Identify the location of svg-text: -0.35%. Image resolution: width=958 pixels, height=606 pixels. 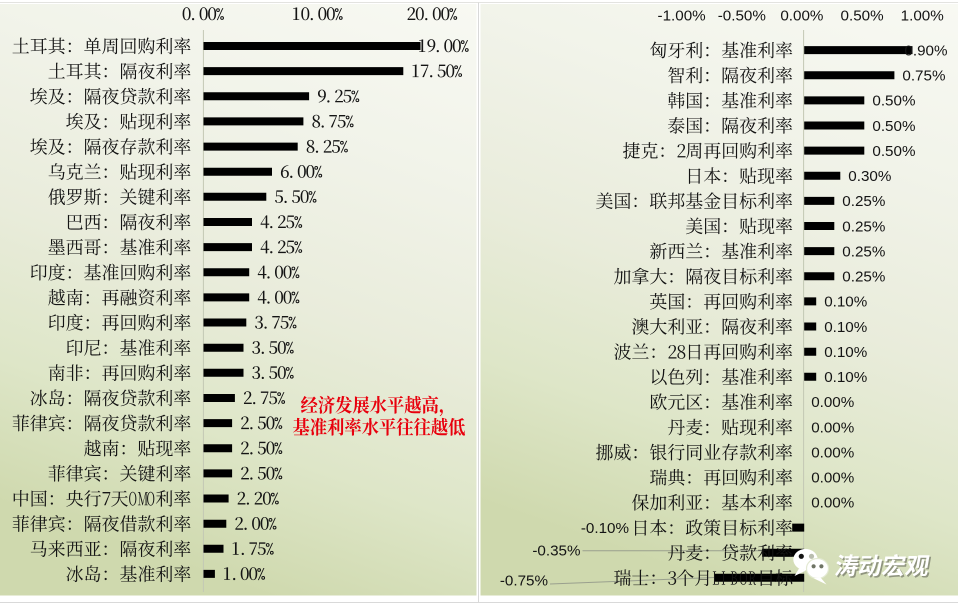
(556, 550).